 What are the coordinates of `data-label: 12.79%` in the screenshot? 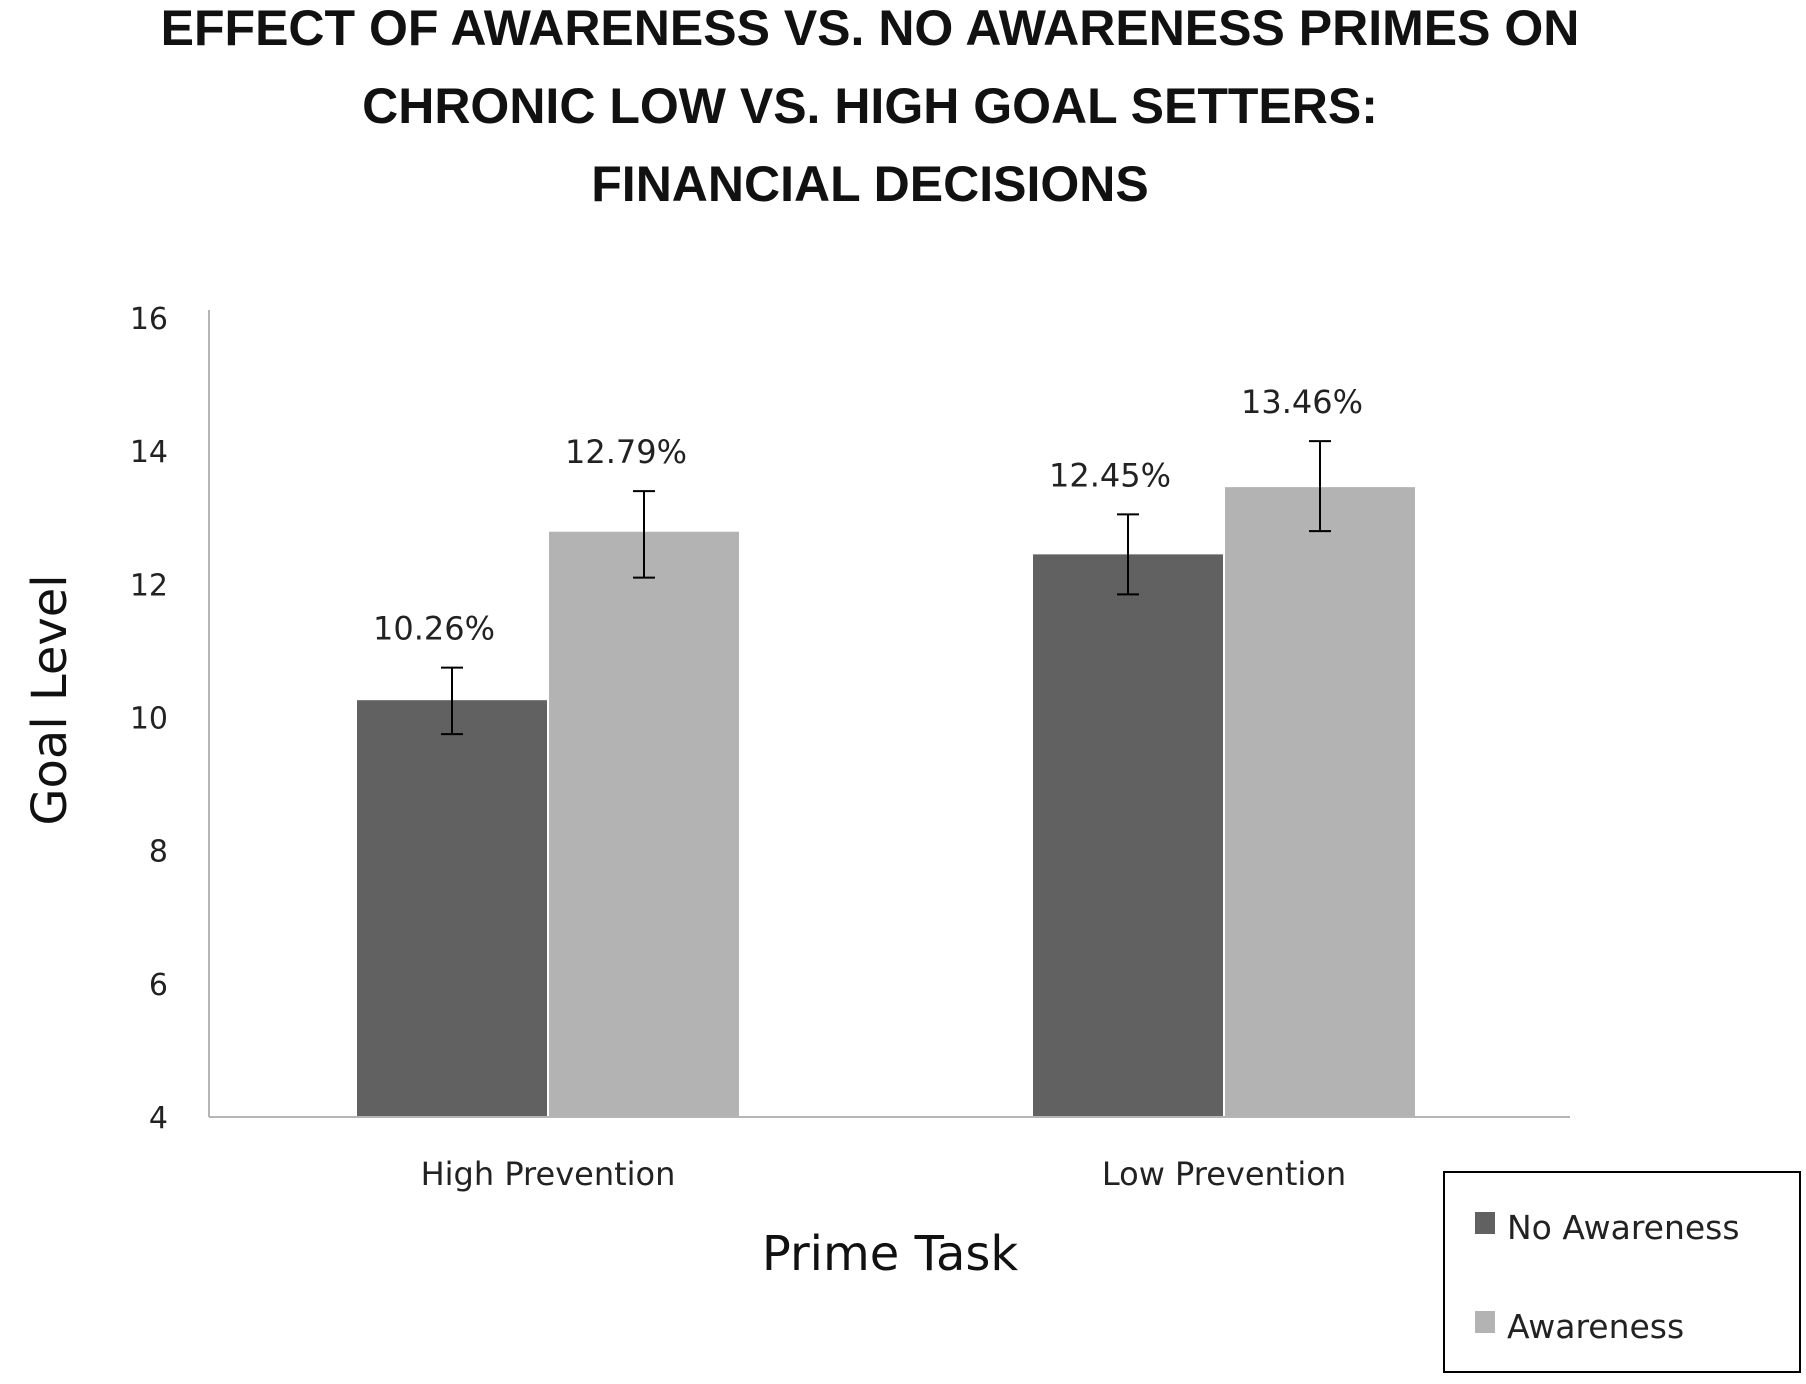 It's located at (626, 452).